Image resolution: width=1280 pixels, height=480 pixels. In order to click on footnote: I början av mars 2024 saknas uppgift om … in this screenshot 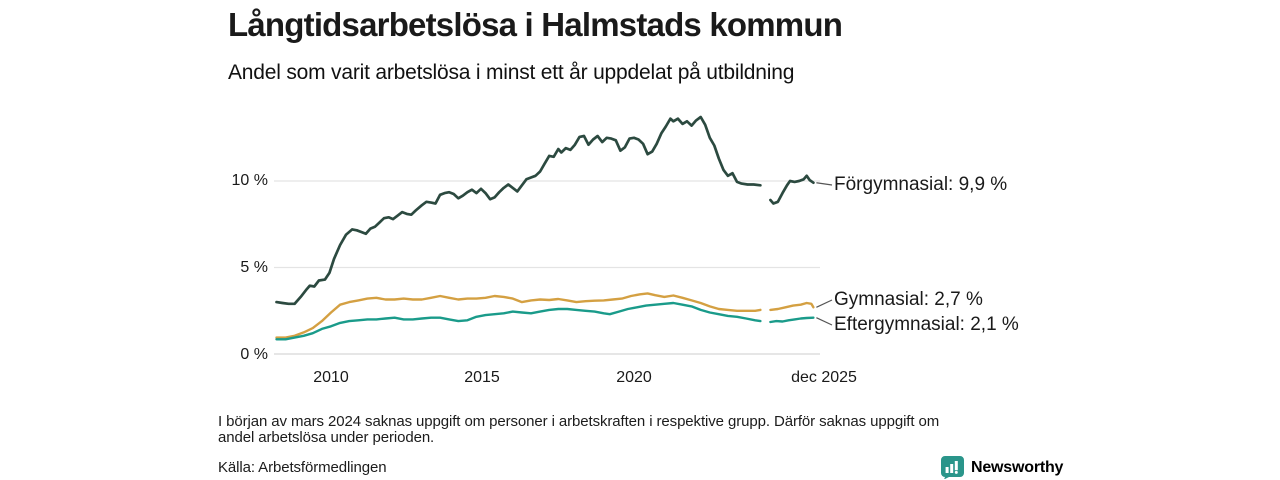, I will do `click(578, 429)`.